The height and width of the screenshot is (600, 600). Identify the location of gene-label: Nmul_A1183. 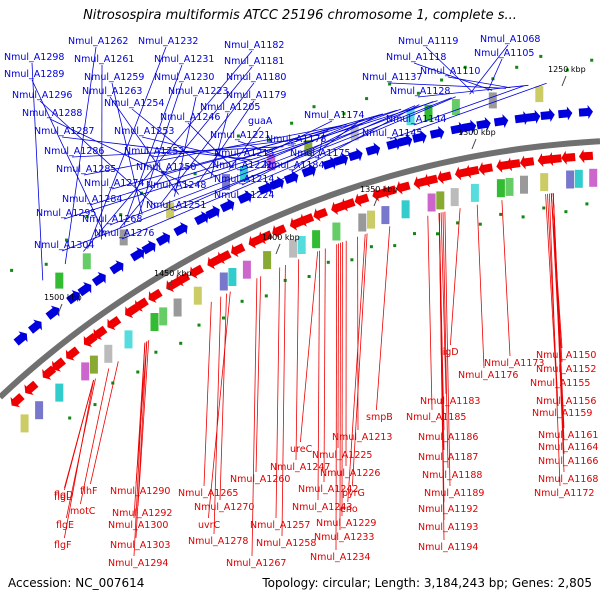
(450, 401).